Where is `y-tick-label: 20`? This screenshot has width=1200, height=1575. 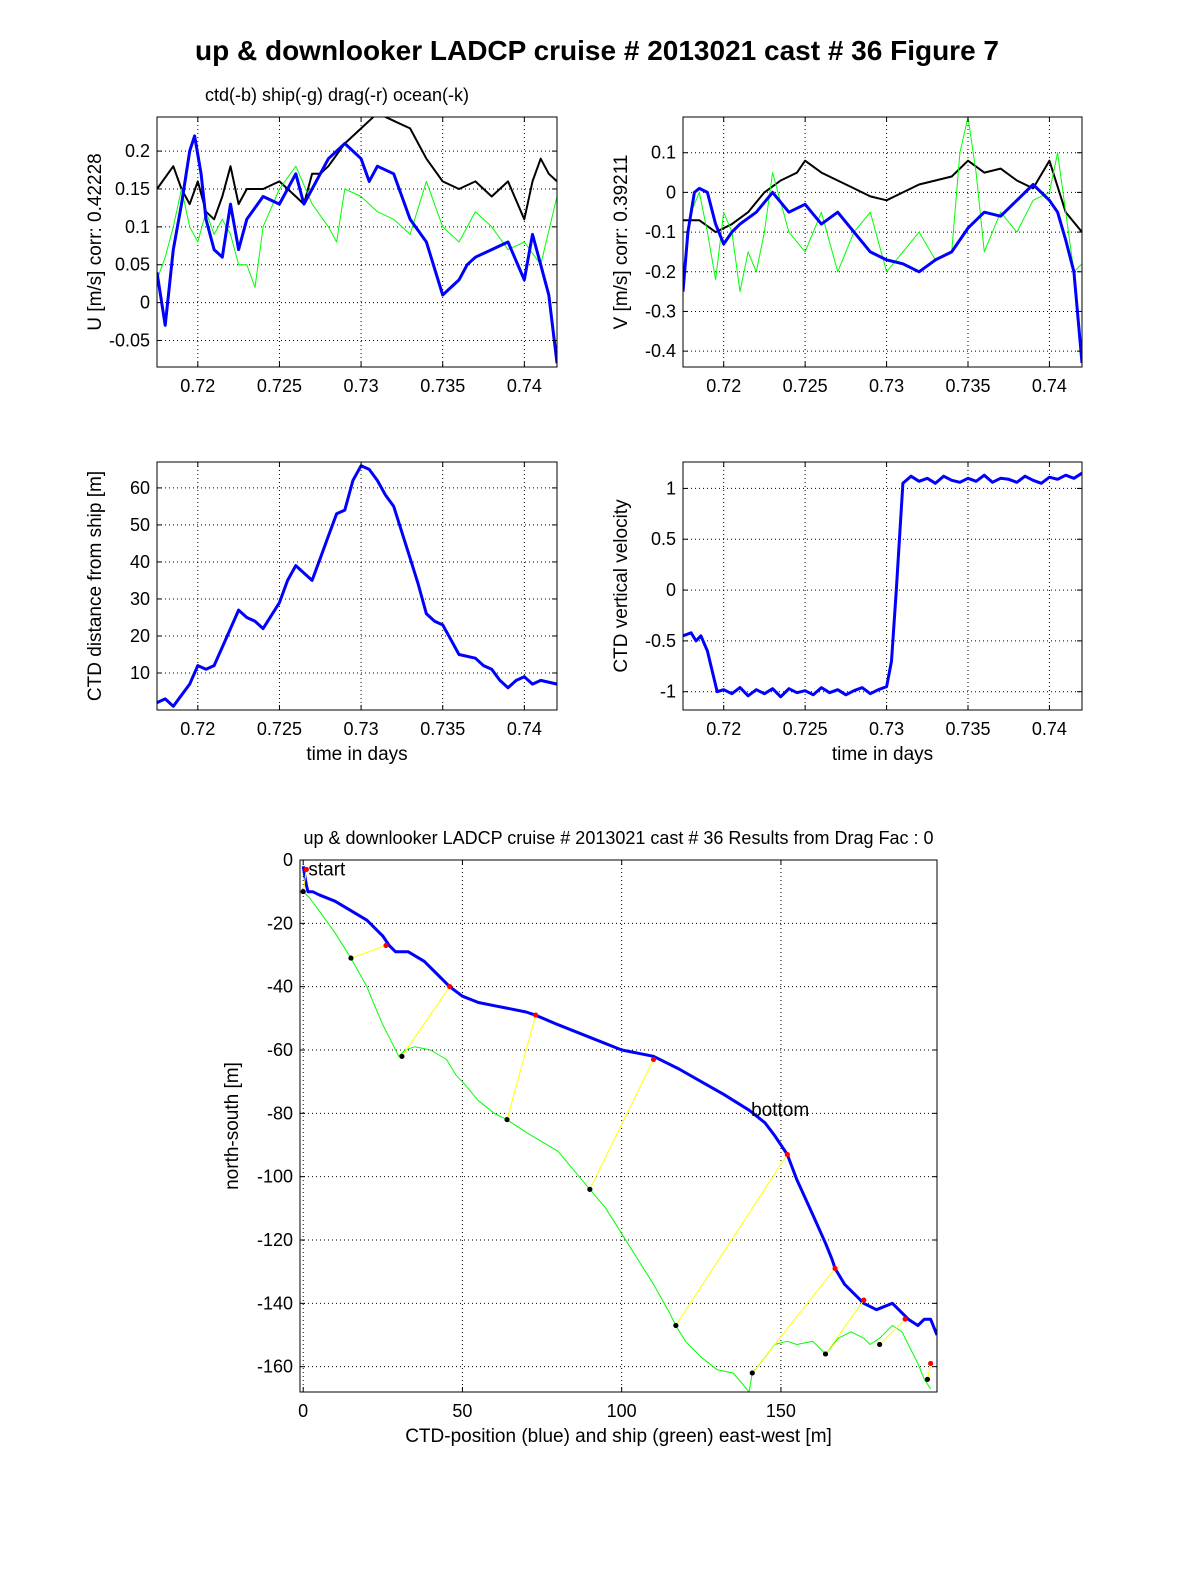 y-tick-label: 20 is located at coordinates (140, 636).